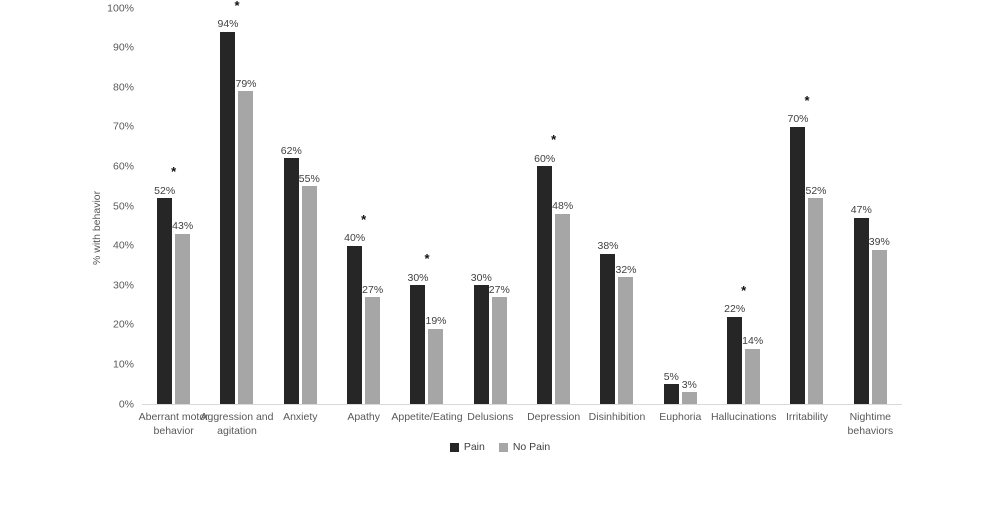 Image resolution: width=1000 pixels, height=523 pixels. Describe the element at coordinates (671, 388) in the screenshot. I see `bar-pain: 5%` at that location.